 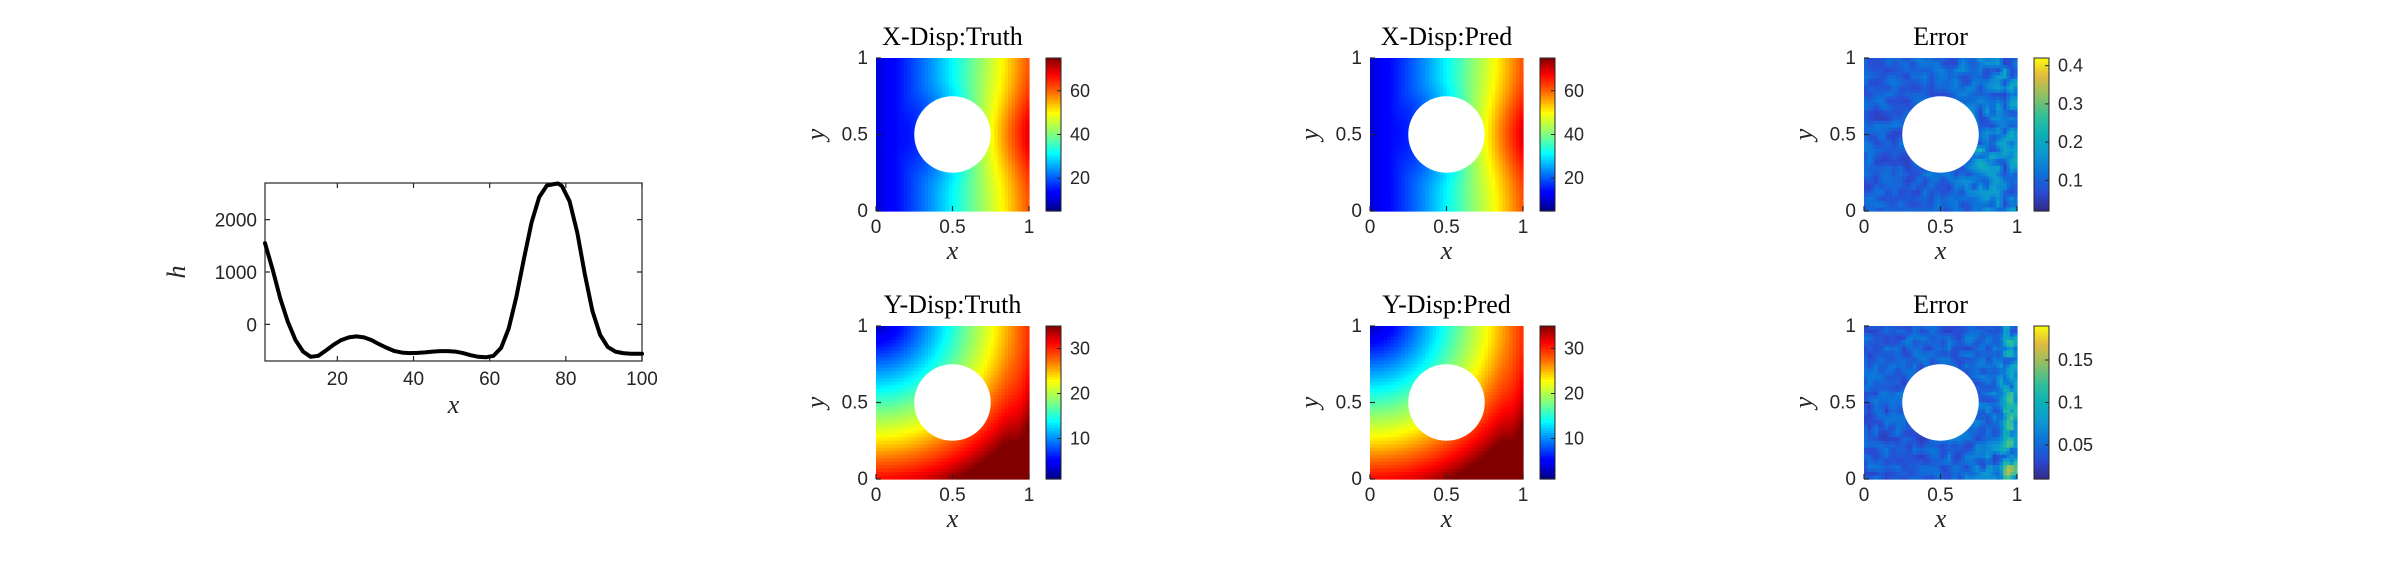 I want to click on heatmap-panel-3: 0 0.5 1 0 0.5 1 Error x y 0.1 0.2 0.3 0.4, so click(x=1936, y=143).